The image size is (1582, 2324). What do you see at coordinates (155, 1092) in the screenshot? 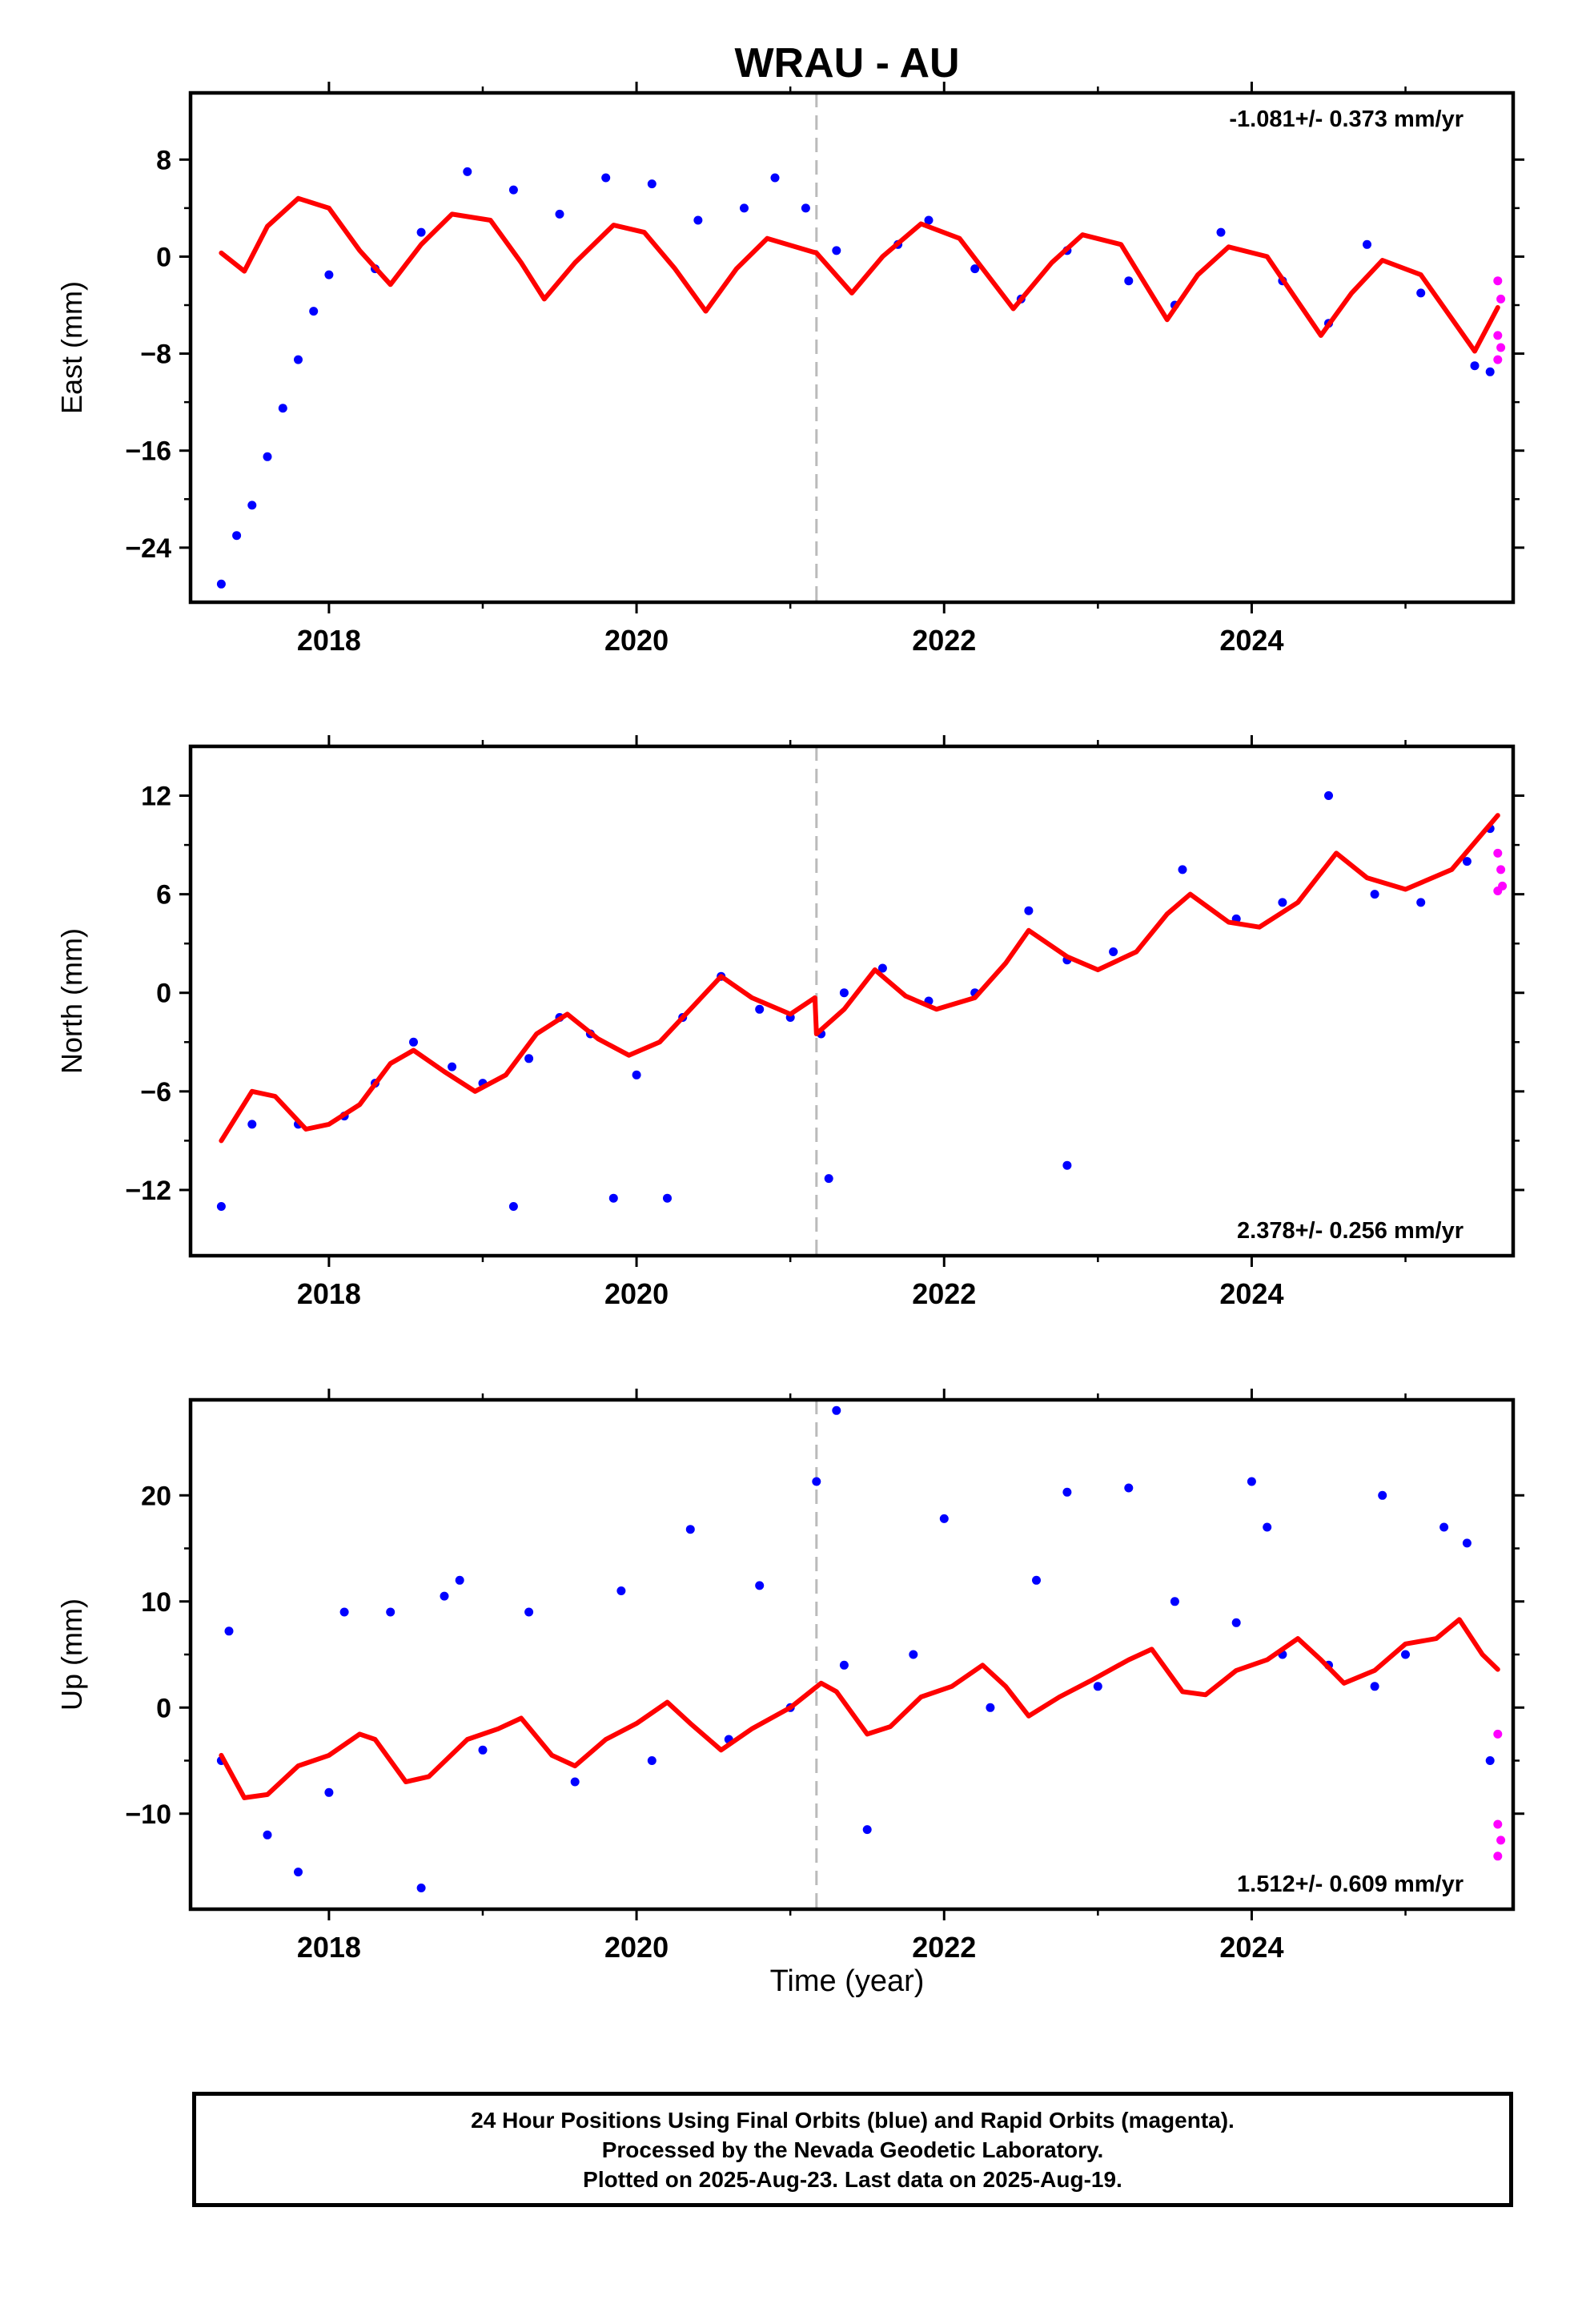
I see `y-tick-label: −6` at bounding box center [155, 1092].